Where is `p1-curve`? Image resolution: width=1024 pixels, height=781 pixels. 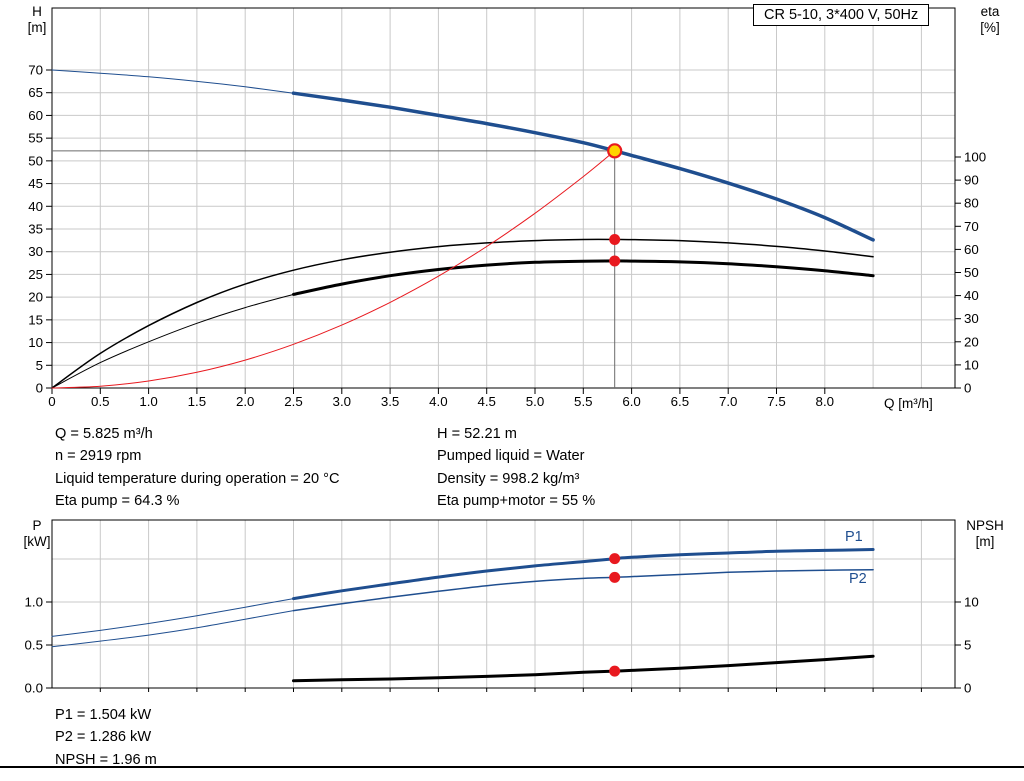
p1-curve is located at coordinates (583, 574).